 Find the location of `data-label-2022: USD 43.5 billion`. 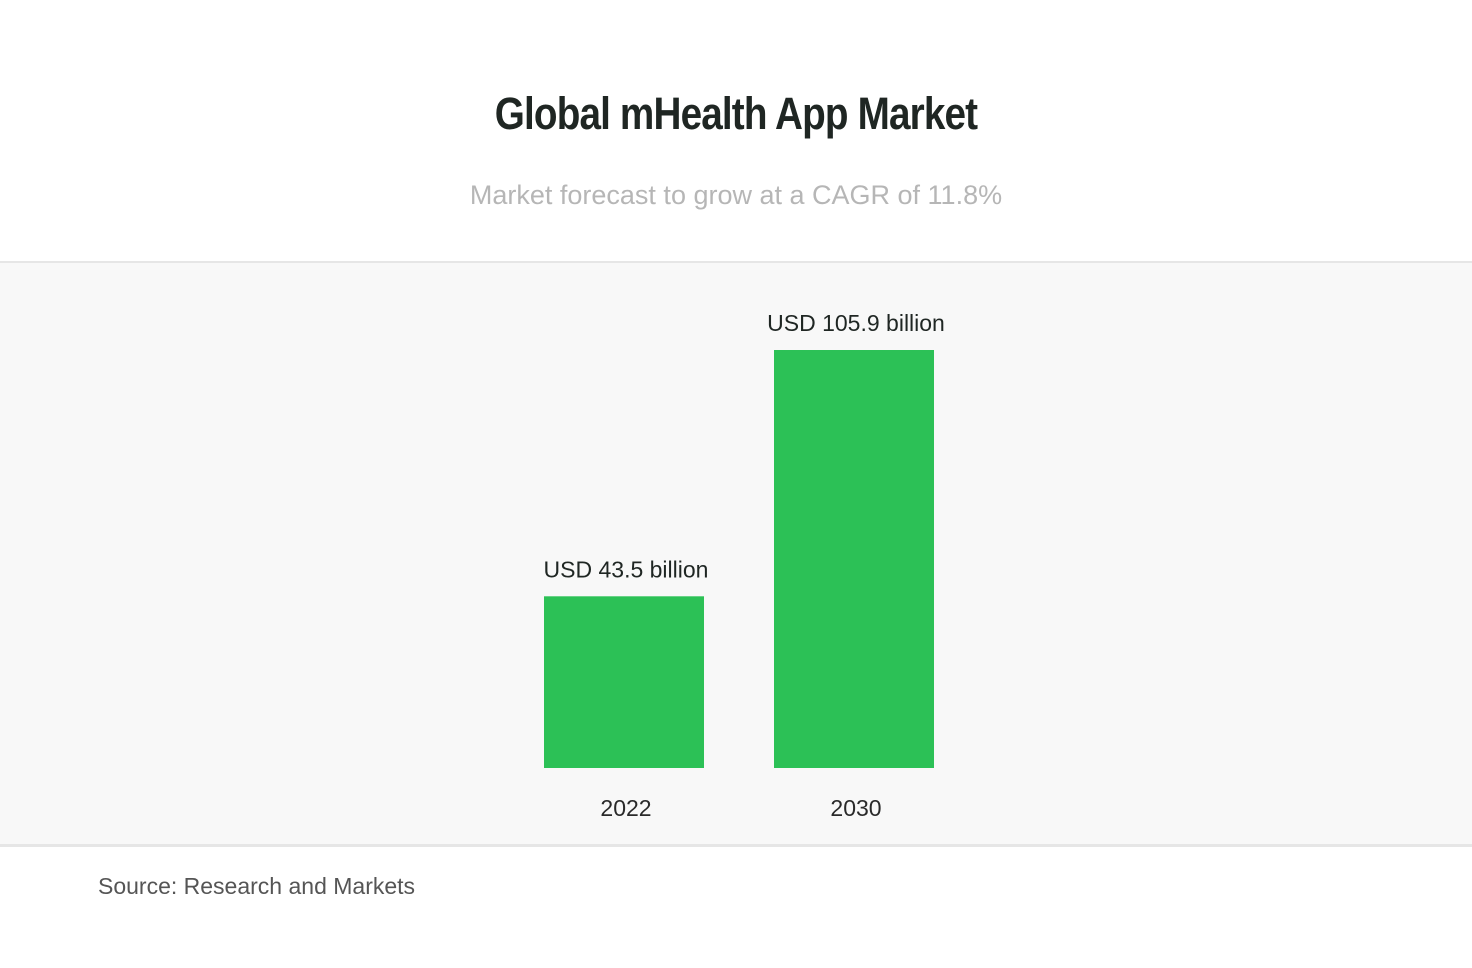

data-label-2022: USD 43.5 billion is located at coordinates (626, 569).